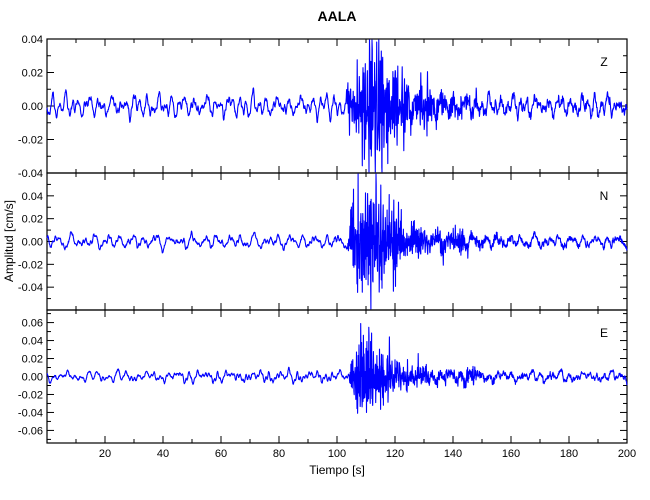 The width and height of the screenshot is (650, 500). What do you see at coordinates (279, 454) in the screenshot?
I see `x-tick-label: 80` at bounding box center [279, 454].